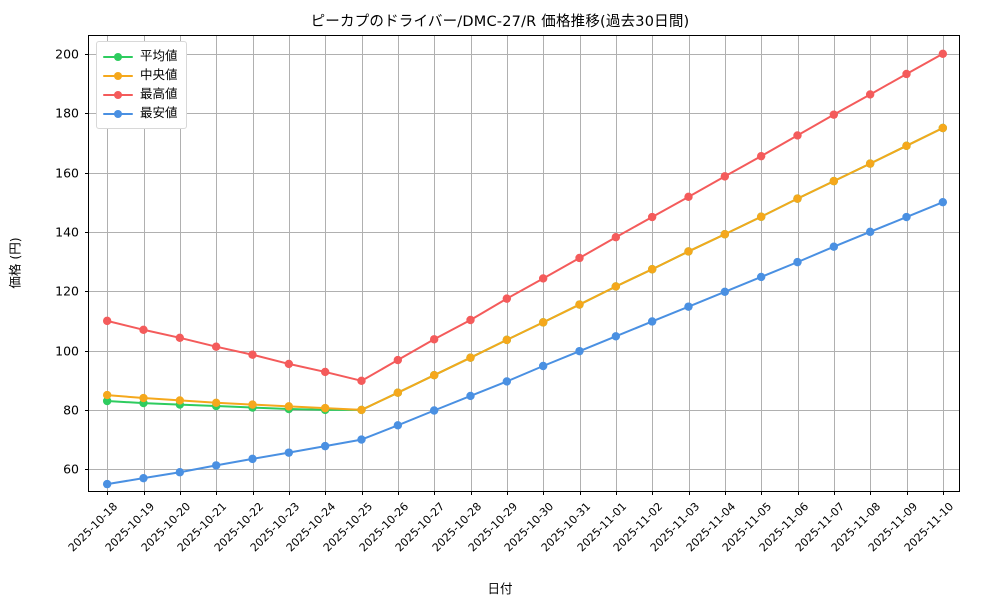 The width and height of the screenshot is (1000, 600). I want to click on legend-item: 最高値, so click(140, 94).